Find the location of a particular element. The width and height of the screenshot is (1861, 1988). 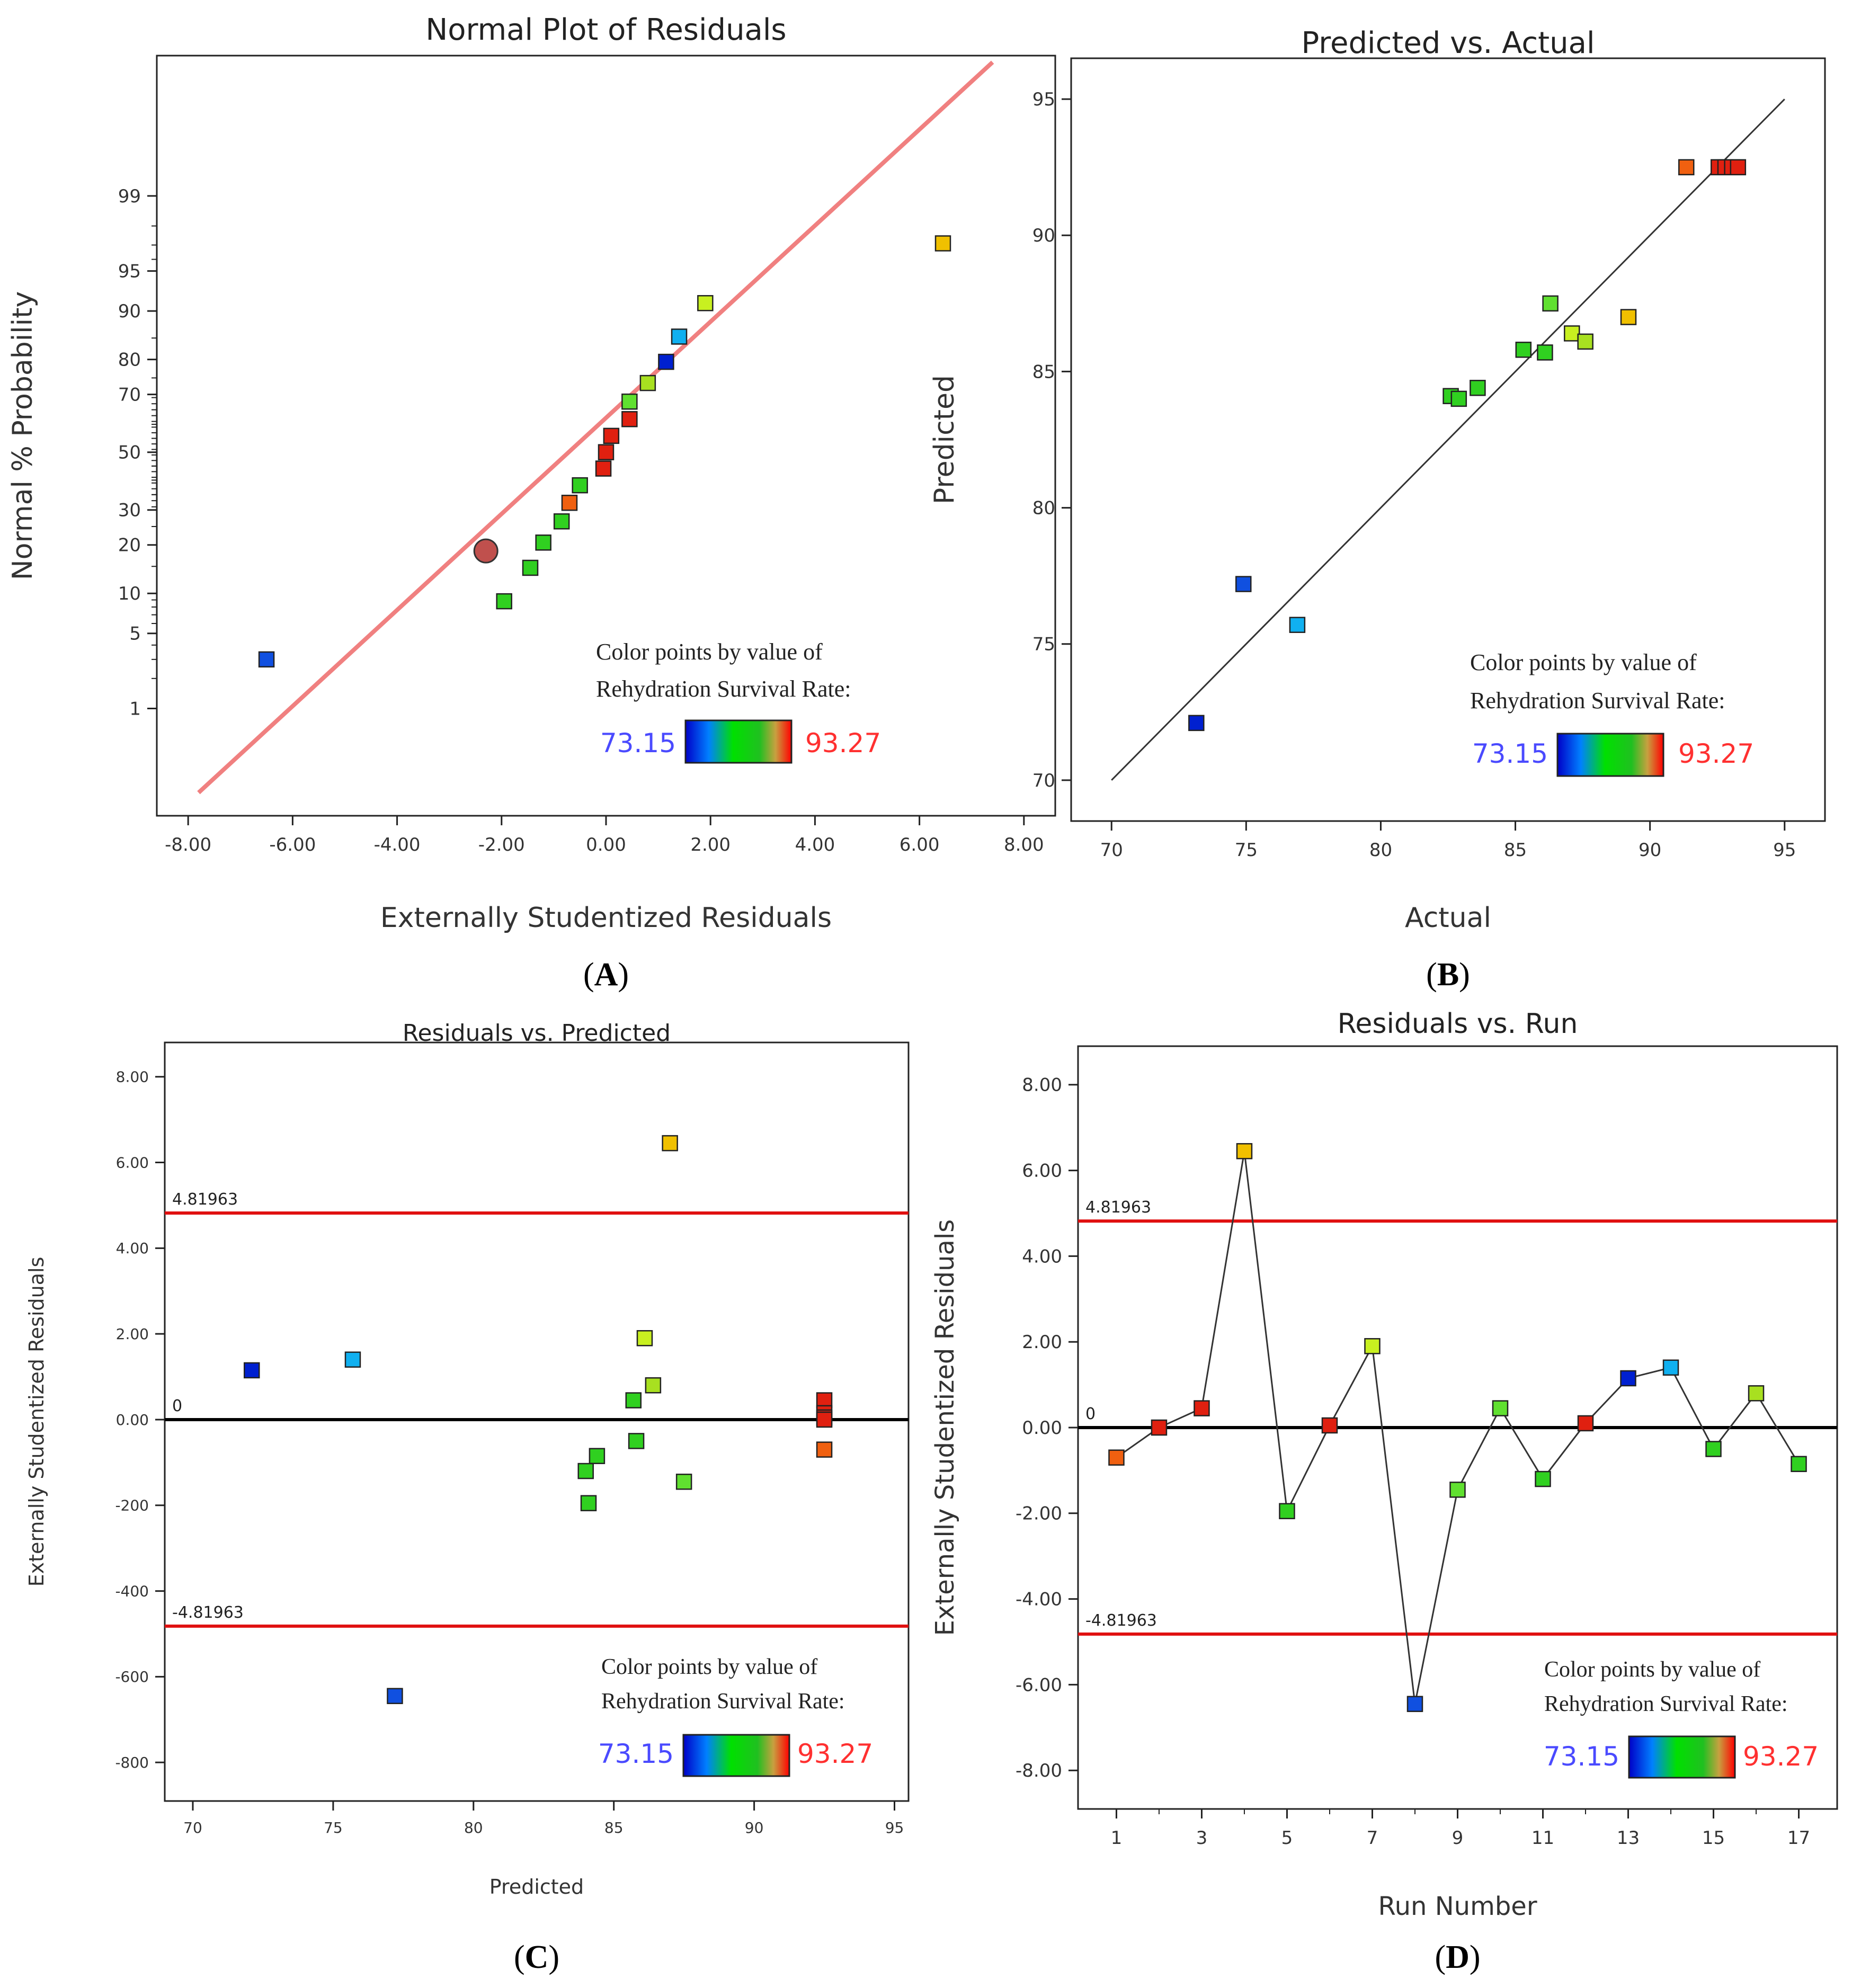

x-tick-label: 95 is located at coordinates (1784, 851).